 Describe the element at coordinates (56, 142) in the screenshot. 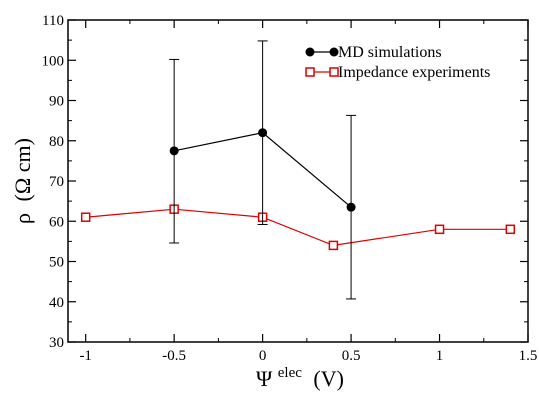

I see `y-tick-label: 80` at that location.